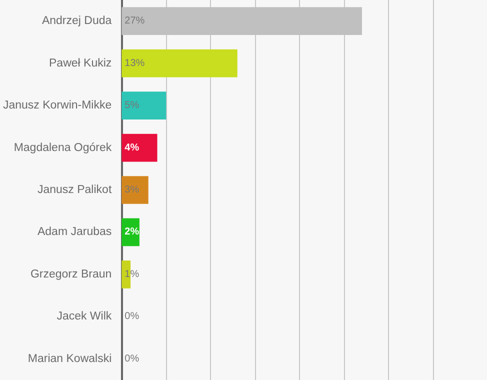  I want to click on data-label: 2%, so click(132, 232).